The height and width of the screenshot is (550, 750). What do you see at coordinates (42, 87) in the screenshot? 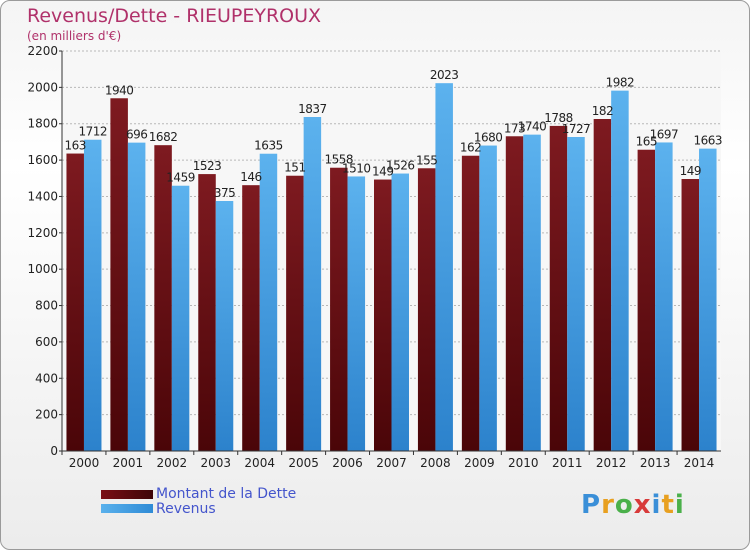
I see `y-tick-label: 2000` at bounding box center [42, 87].